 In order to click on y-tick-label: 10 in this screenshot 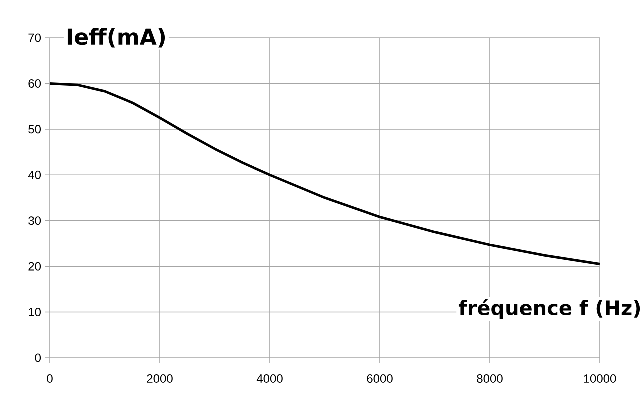, I will do `click(35, 312)`.